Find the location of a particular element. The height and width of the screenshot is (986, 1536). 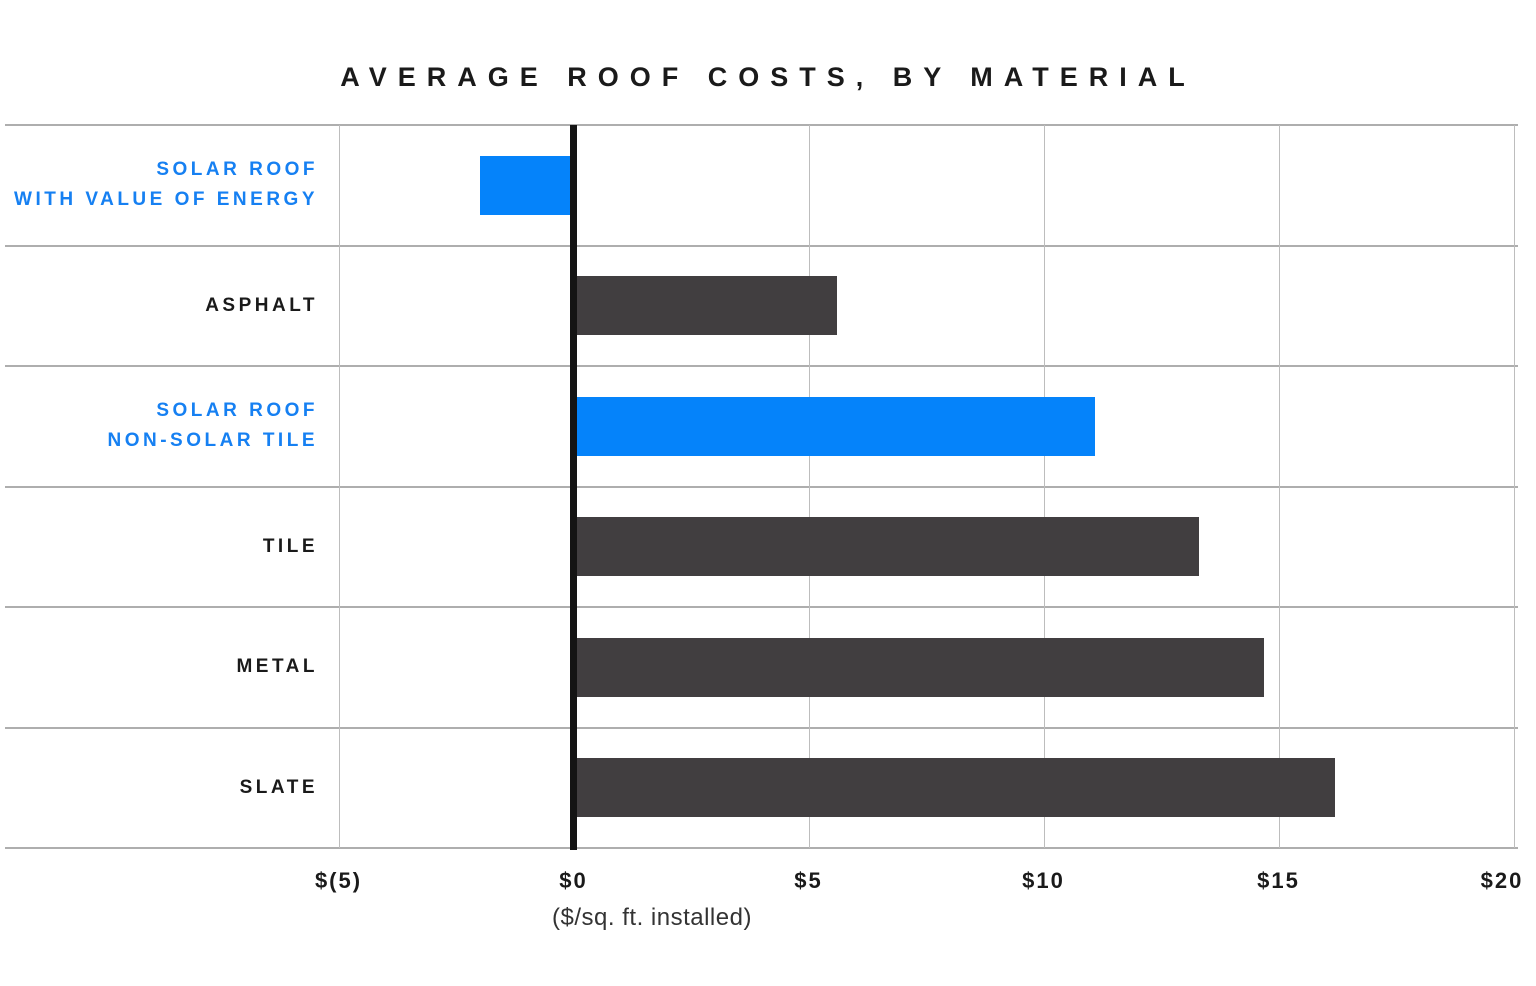

category-label-metal: METAL is located at coordinates (159, 667).